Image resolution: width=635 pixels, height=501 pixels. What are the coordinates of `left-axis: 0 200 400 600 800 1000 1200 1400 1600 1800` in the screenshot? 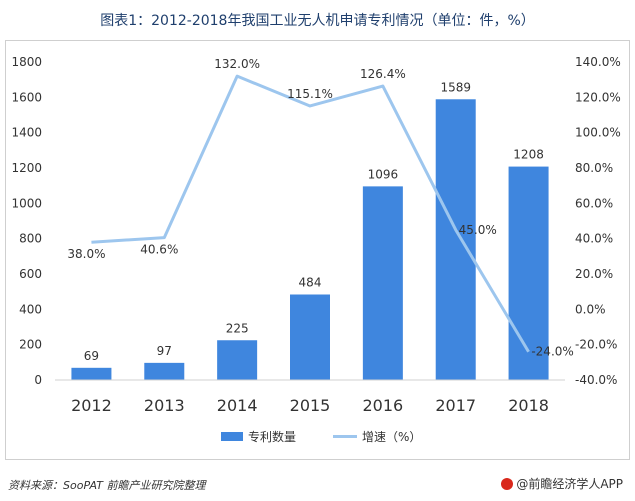 It's located at (26, 221).